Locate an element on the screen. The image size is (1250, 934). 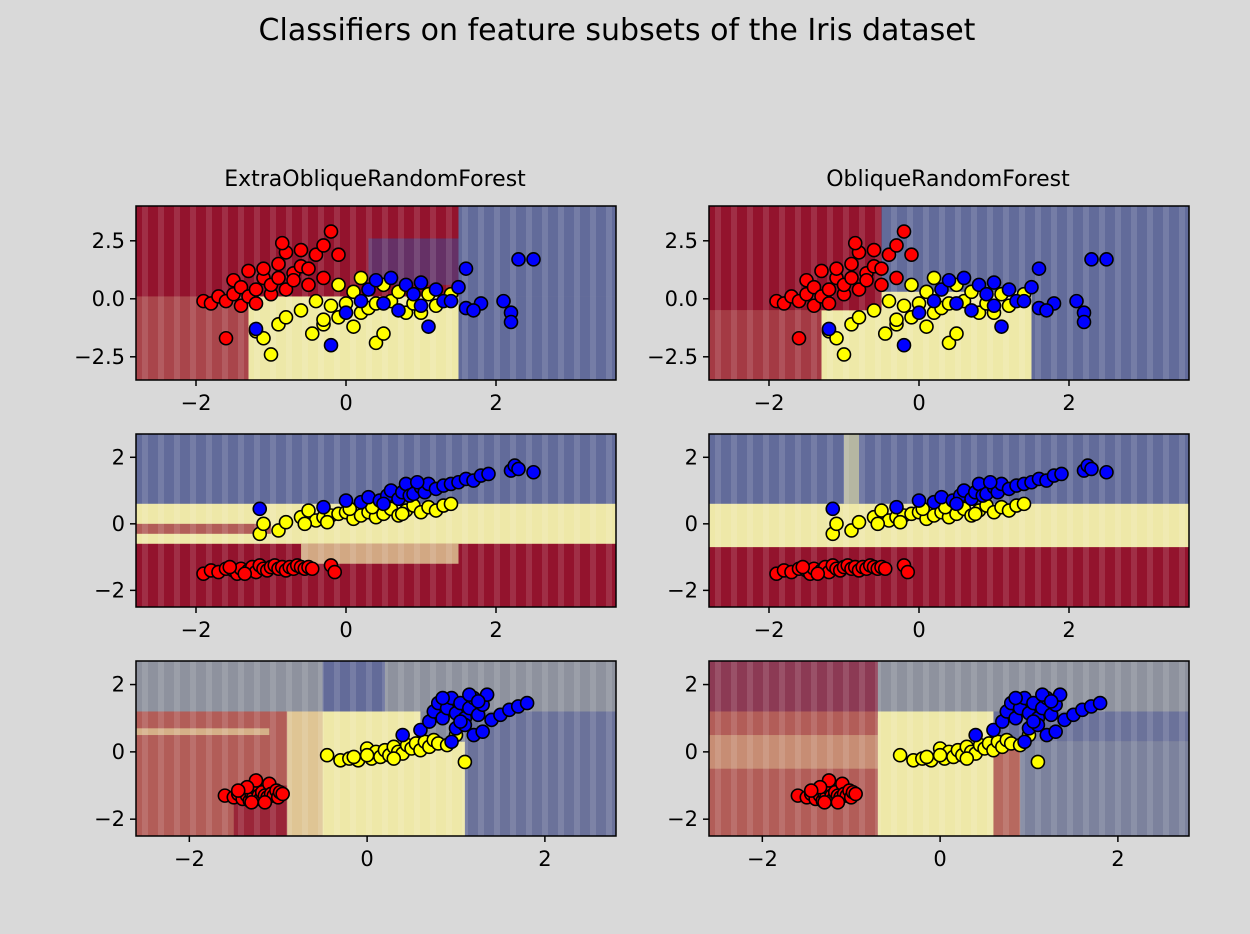
subplot-1-1: −2 0 2 −2 0 2 is located at coordinates (928, 537).